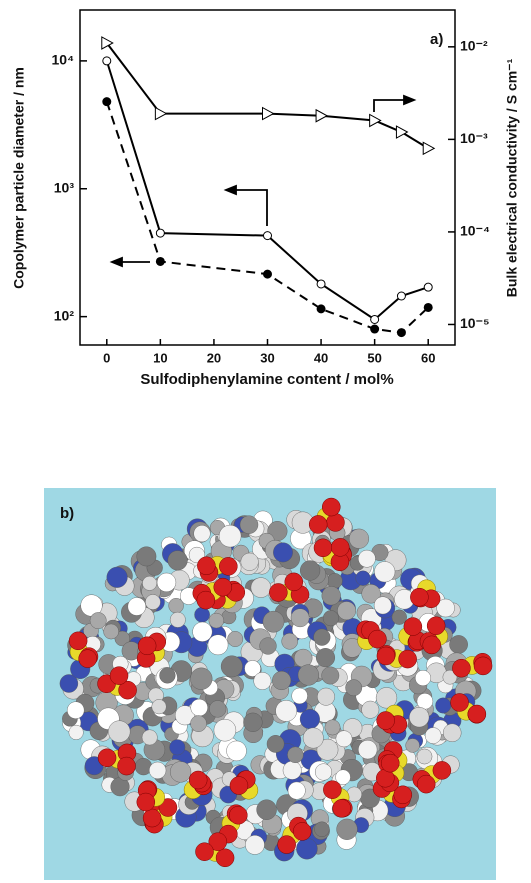 Image resolution: width=531 pixels, height=883 pixels. What do you see at coordinates (266, 379) in the screenshot?
I see `x-axis-label: Sulfodiphenylamine content / mol%` at bounding box center [266, 379].